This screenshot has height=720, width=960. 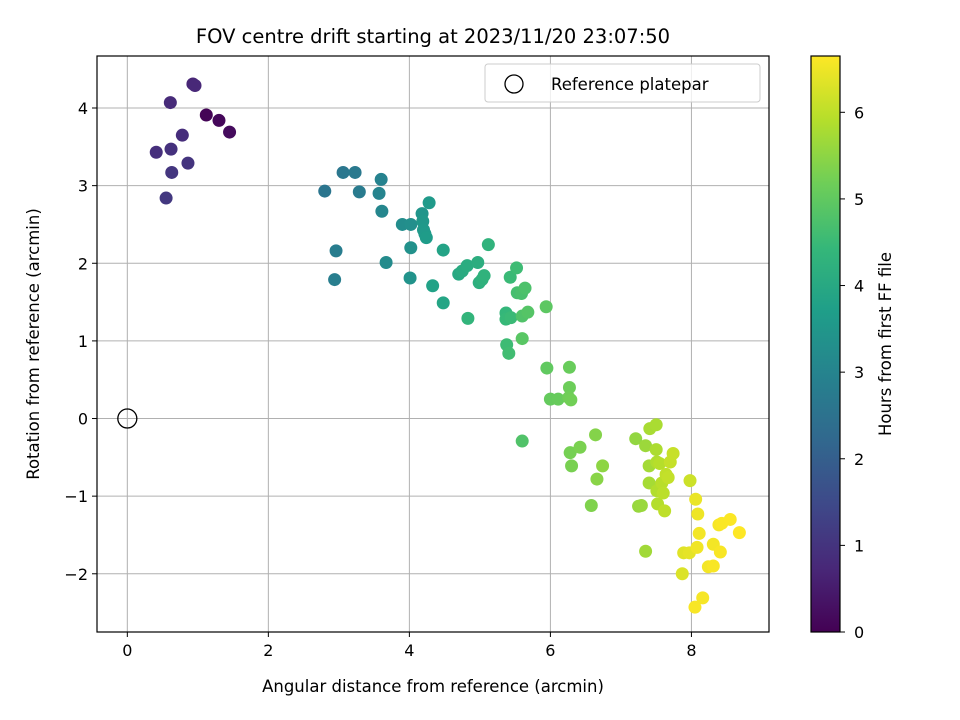 I want to click on reference-marker, so click(x=127, y=418).